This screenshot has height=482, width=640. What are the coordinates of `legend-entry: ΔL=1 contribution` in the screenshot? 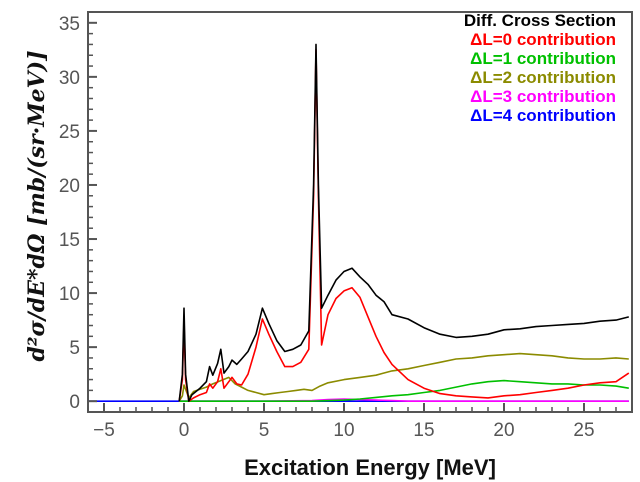 It's located at (543, 58).